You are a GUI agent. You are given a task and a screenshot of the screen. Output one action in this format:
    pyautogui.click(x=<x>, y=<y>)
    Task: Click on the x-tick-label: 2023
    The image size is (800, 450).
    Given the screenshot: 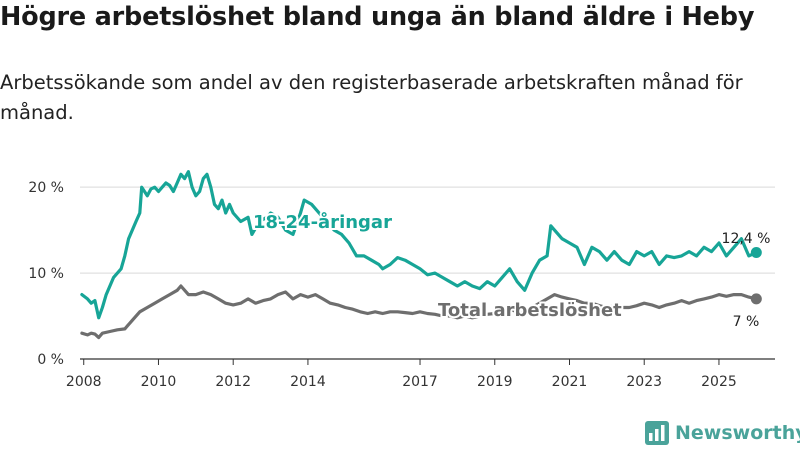 What is the action you would take?
    pyautogui.click(x=644, y=382)
    